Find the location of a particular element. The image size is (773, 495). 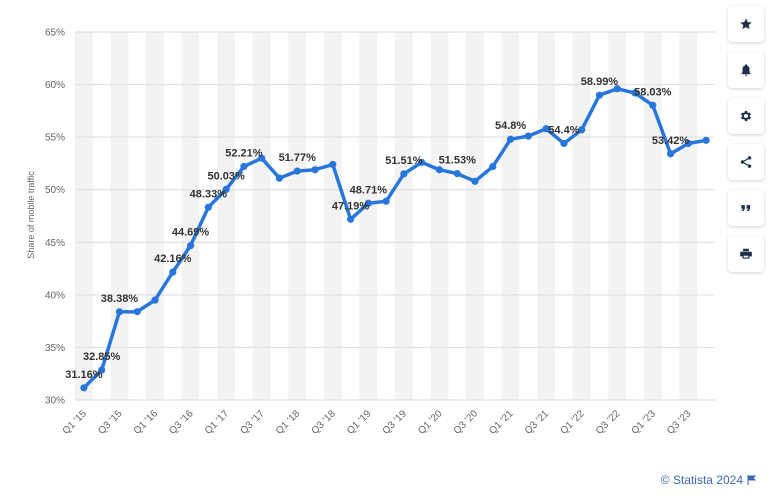

star-icon is located at coordinates (746, 24).